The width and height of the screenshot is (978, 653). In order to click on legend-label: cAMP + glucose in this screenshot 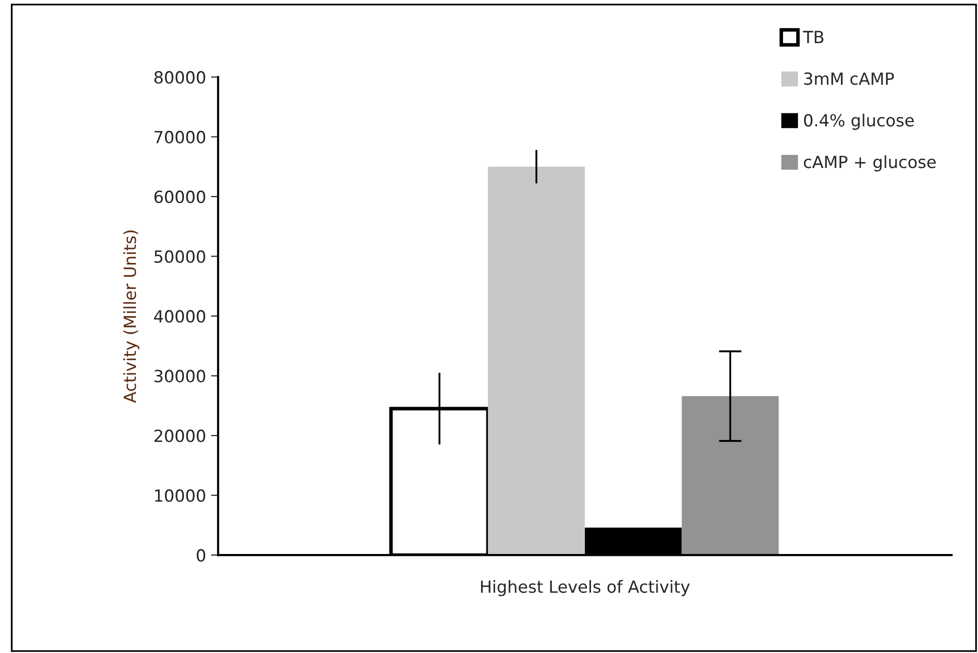, I will do `click(870, 163)`.